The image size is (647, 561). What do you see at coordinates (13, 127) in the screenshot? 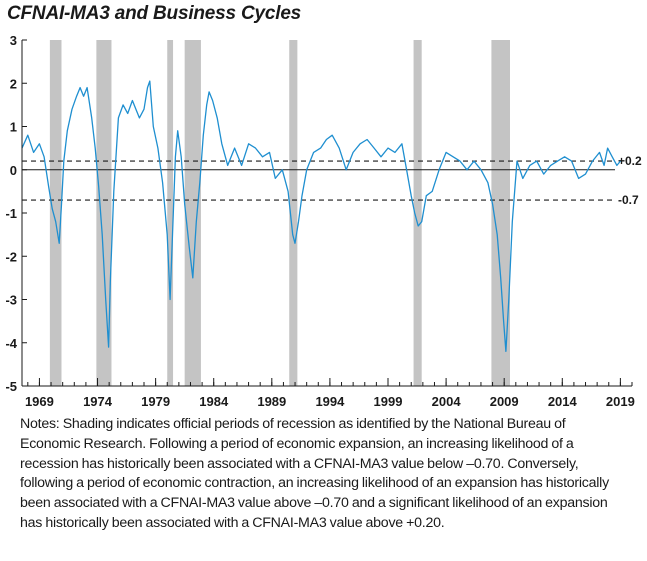
I see `y-tick-label: 1` at bounding box center [13, 127].